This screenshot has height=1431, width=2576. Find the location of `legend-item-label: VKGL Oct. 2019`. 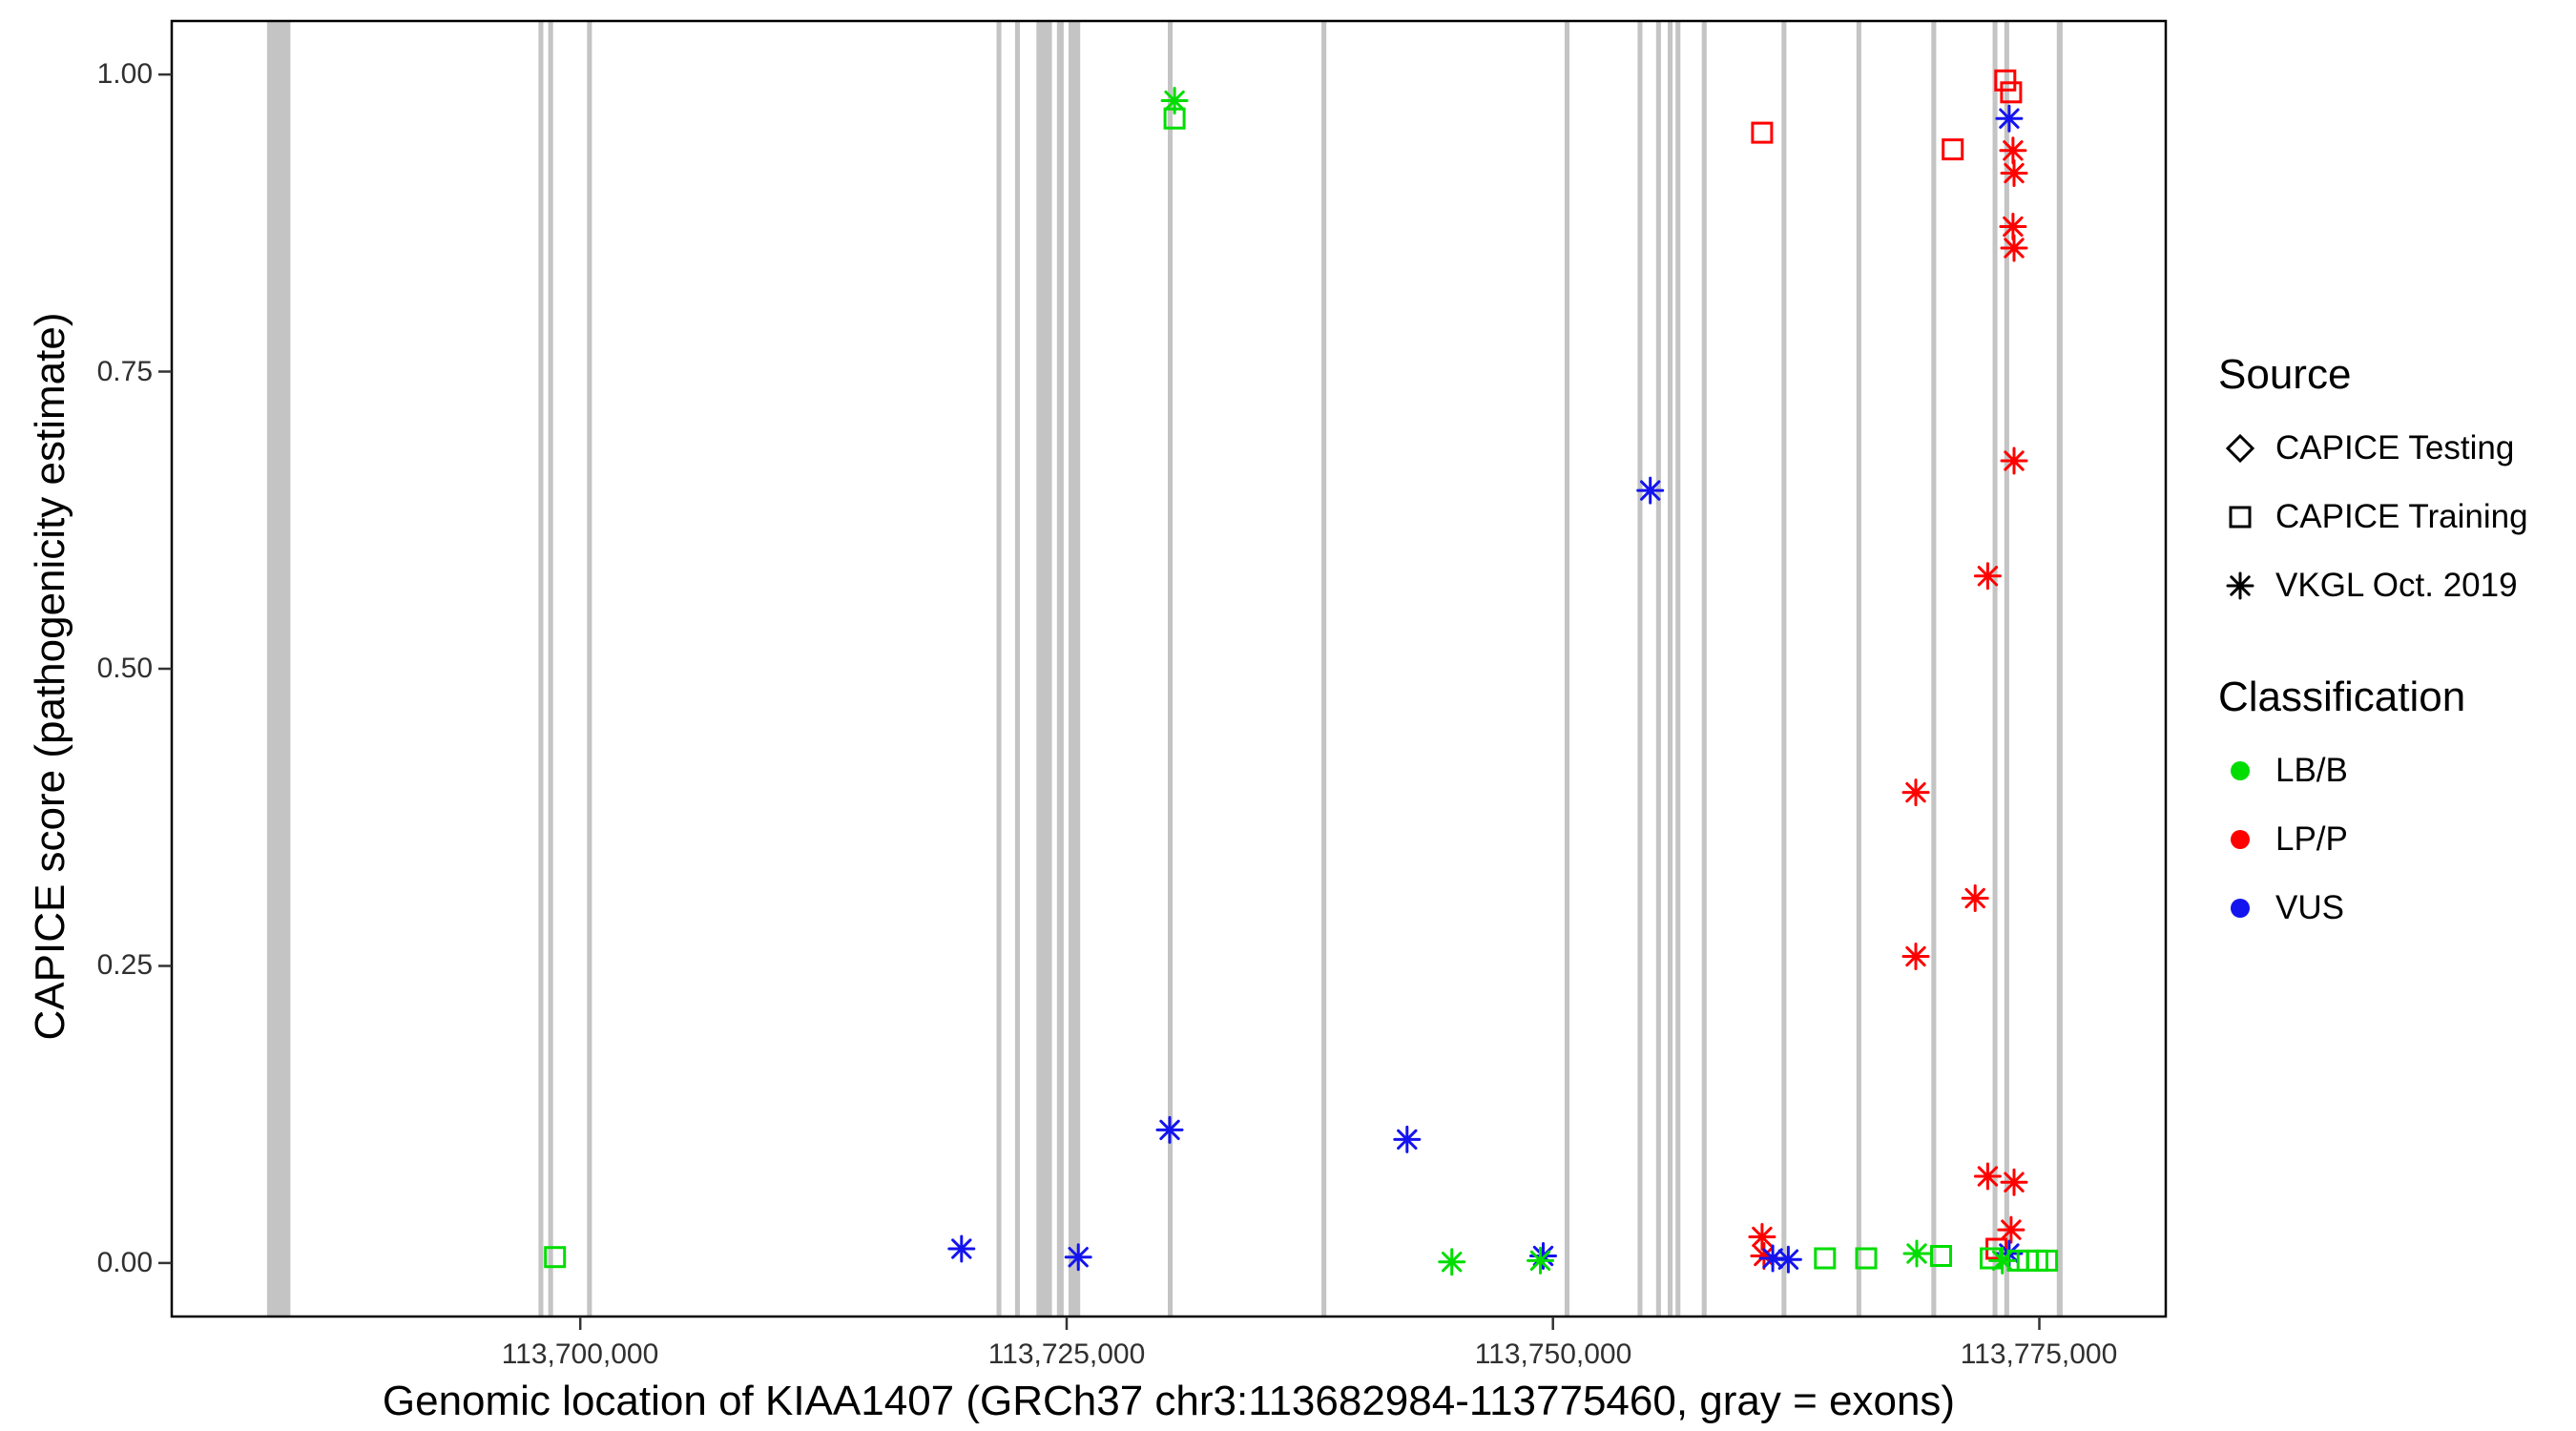

legend-item-label: VKGL Oct. 2019 is located at coordinates (2396, 585).